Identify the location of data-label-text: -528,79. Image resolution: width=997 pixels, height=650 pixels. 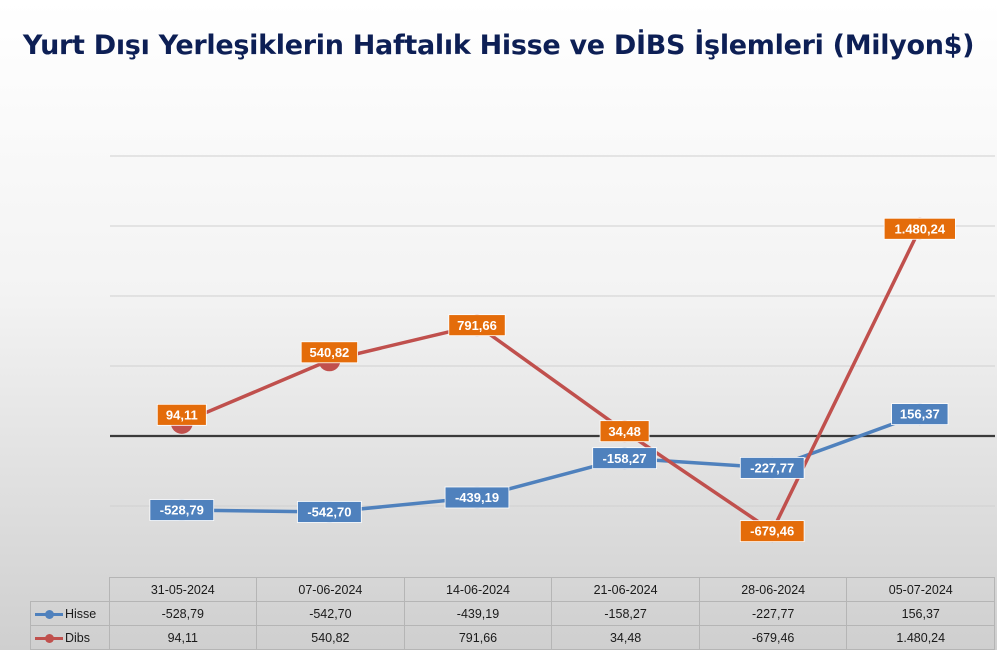
(182, 510).